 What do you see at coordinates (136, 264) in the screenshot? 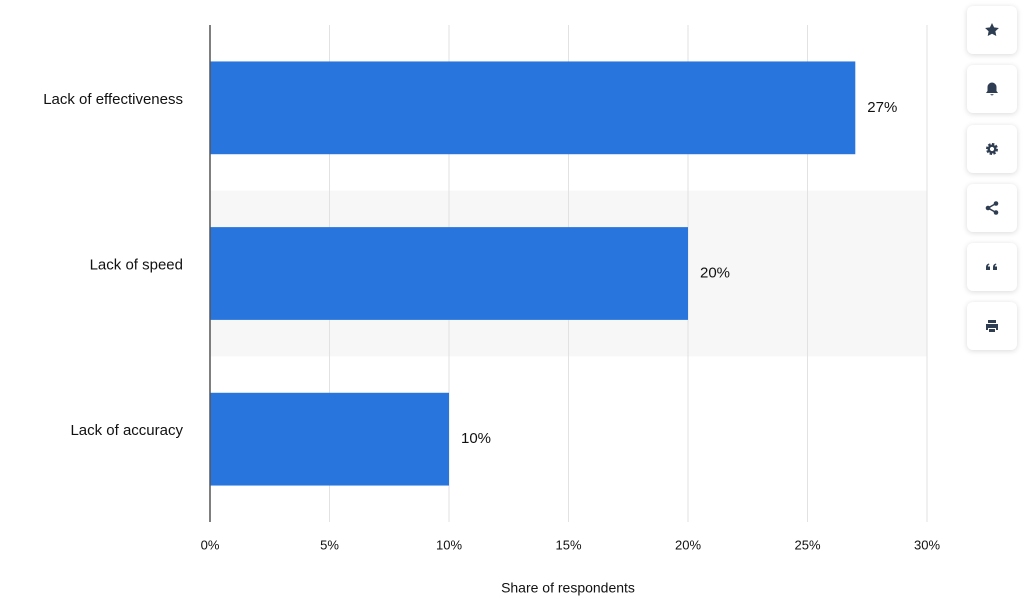
I see `y-tick-label: Lack of speed` at bounding box center [136, 264].